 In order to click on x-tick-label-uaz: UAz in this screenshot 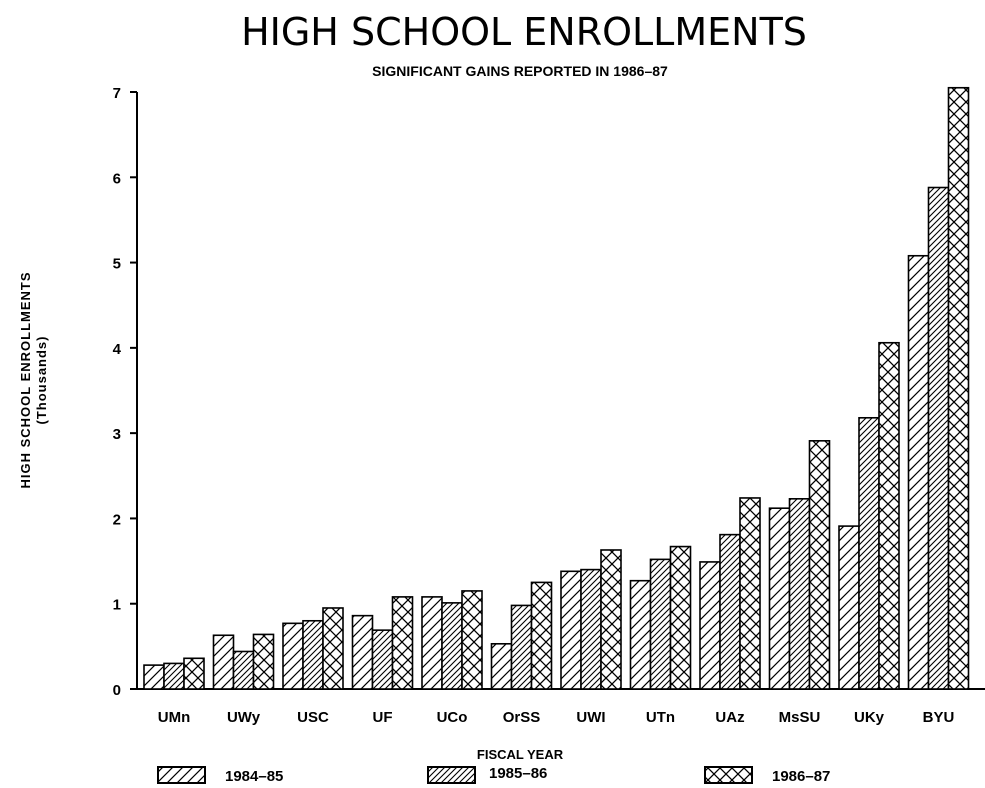, I will do `click(729, 717)`.